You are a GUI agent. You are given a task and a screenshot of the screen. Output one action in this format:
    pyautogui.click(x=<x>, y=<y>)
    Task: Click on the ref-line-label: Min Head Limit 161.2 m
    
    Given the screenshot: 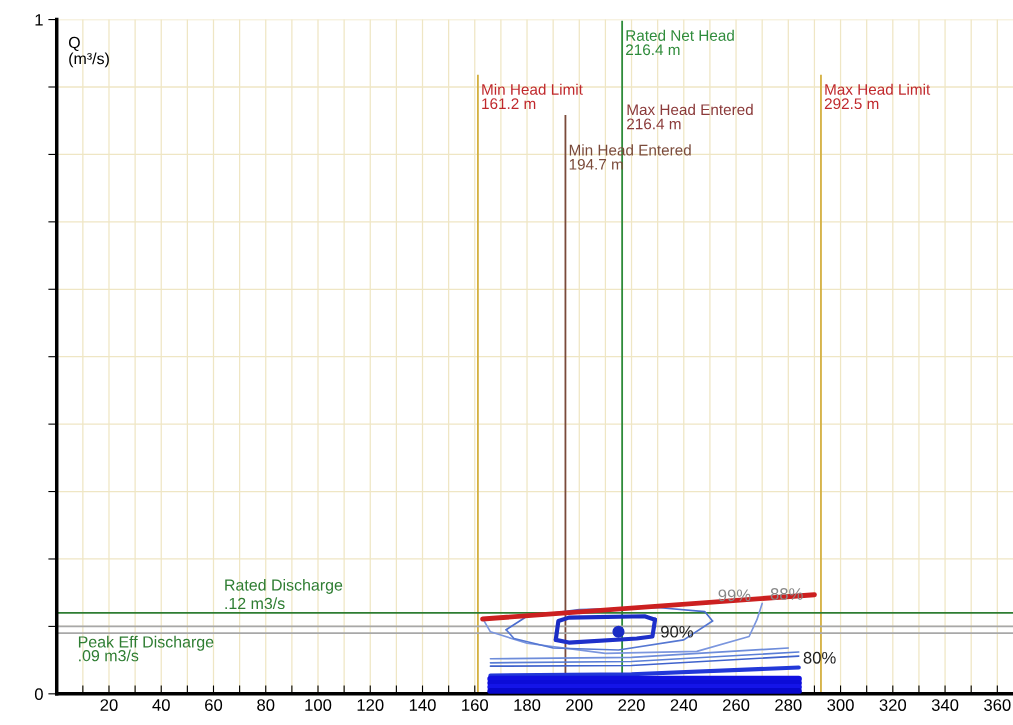 What is the action you would take?
    pyautogui.click(x=532, y=96)
    